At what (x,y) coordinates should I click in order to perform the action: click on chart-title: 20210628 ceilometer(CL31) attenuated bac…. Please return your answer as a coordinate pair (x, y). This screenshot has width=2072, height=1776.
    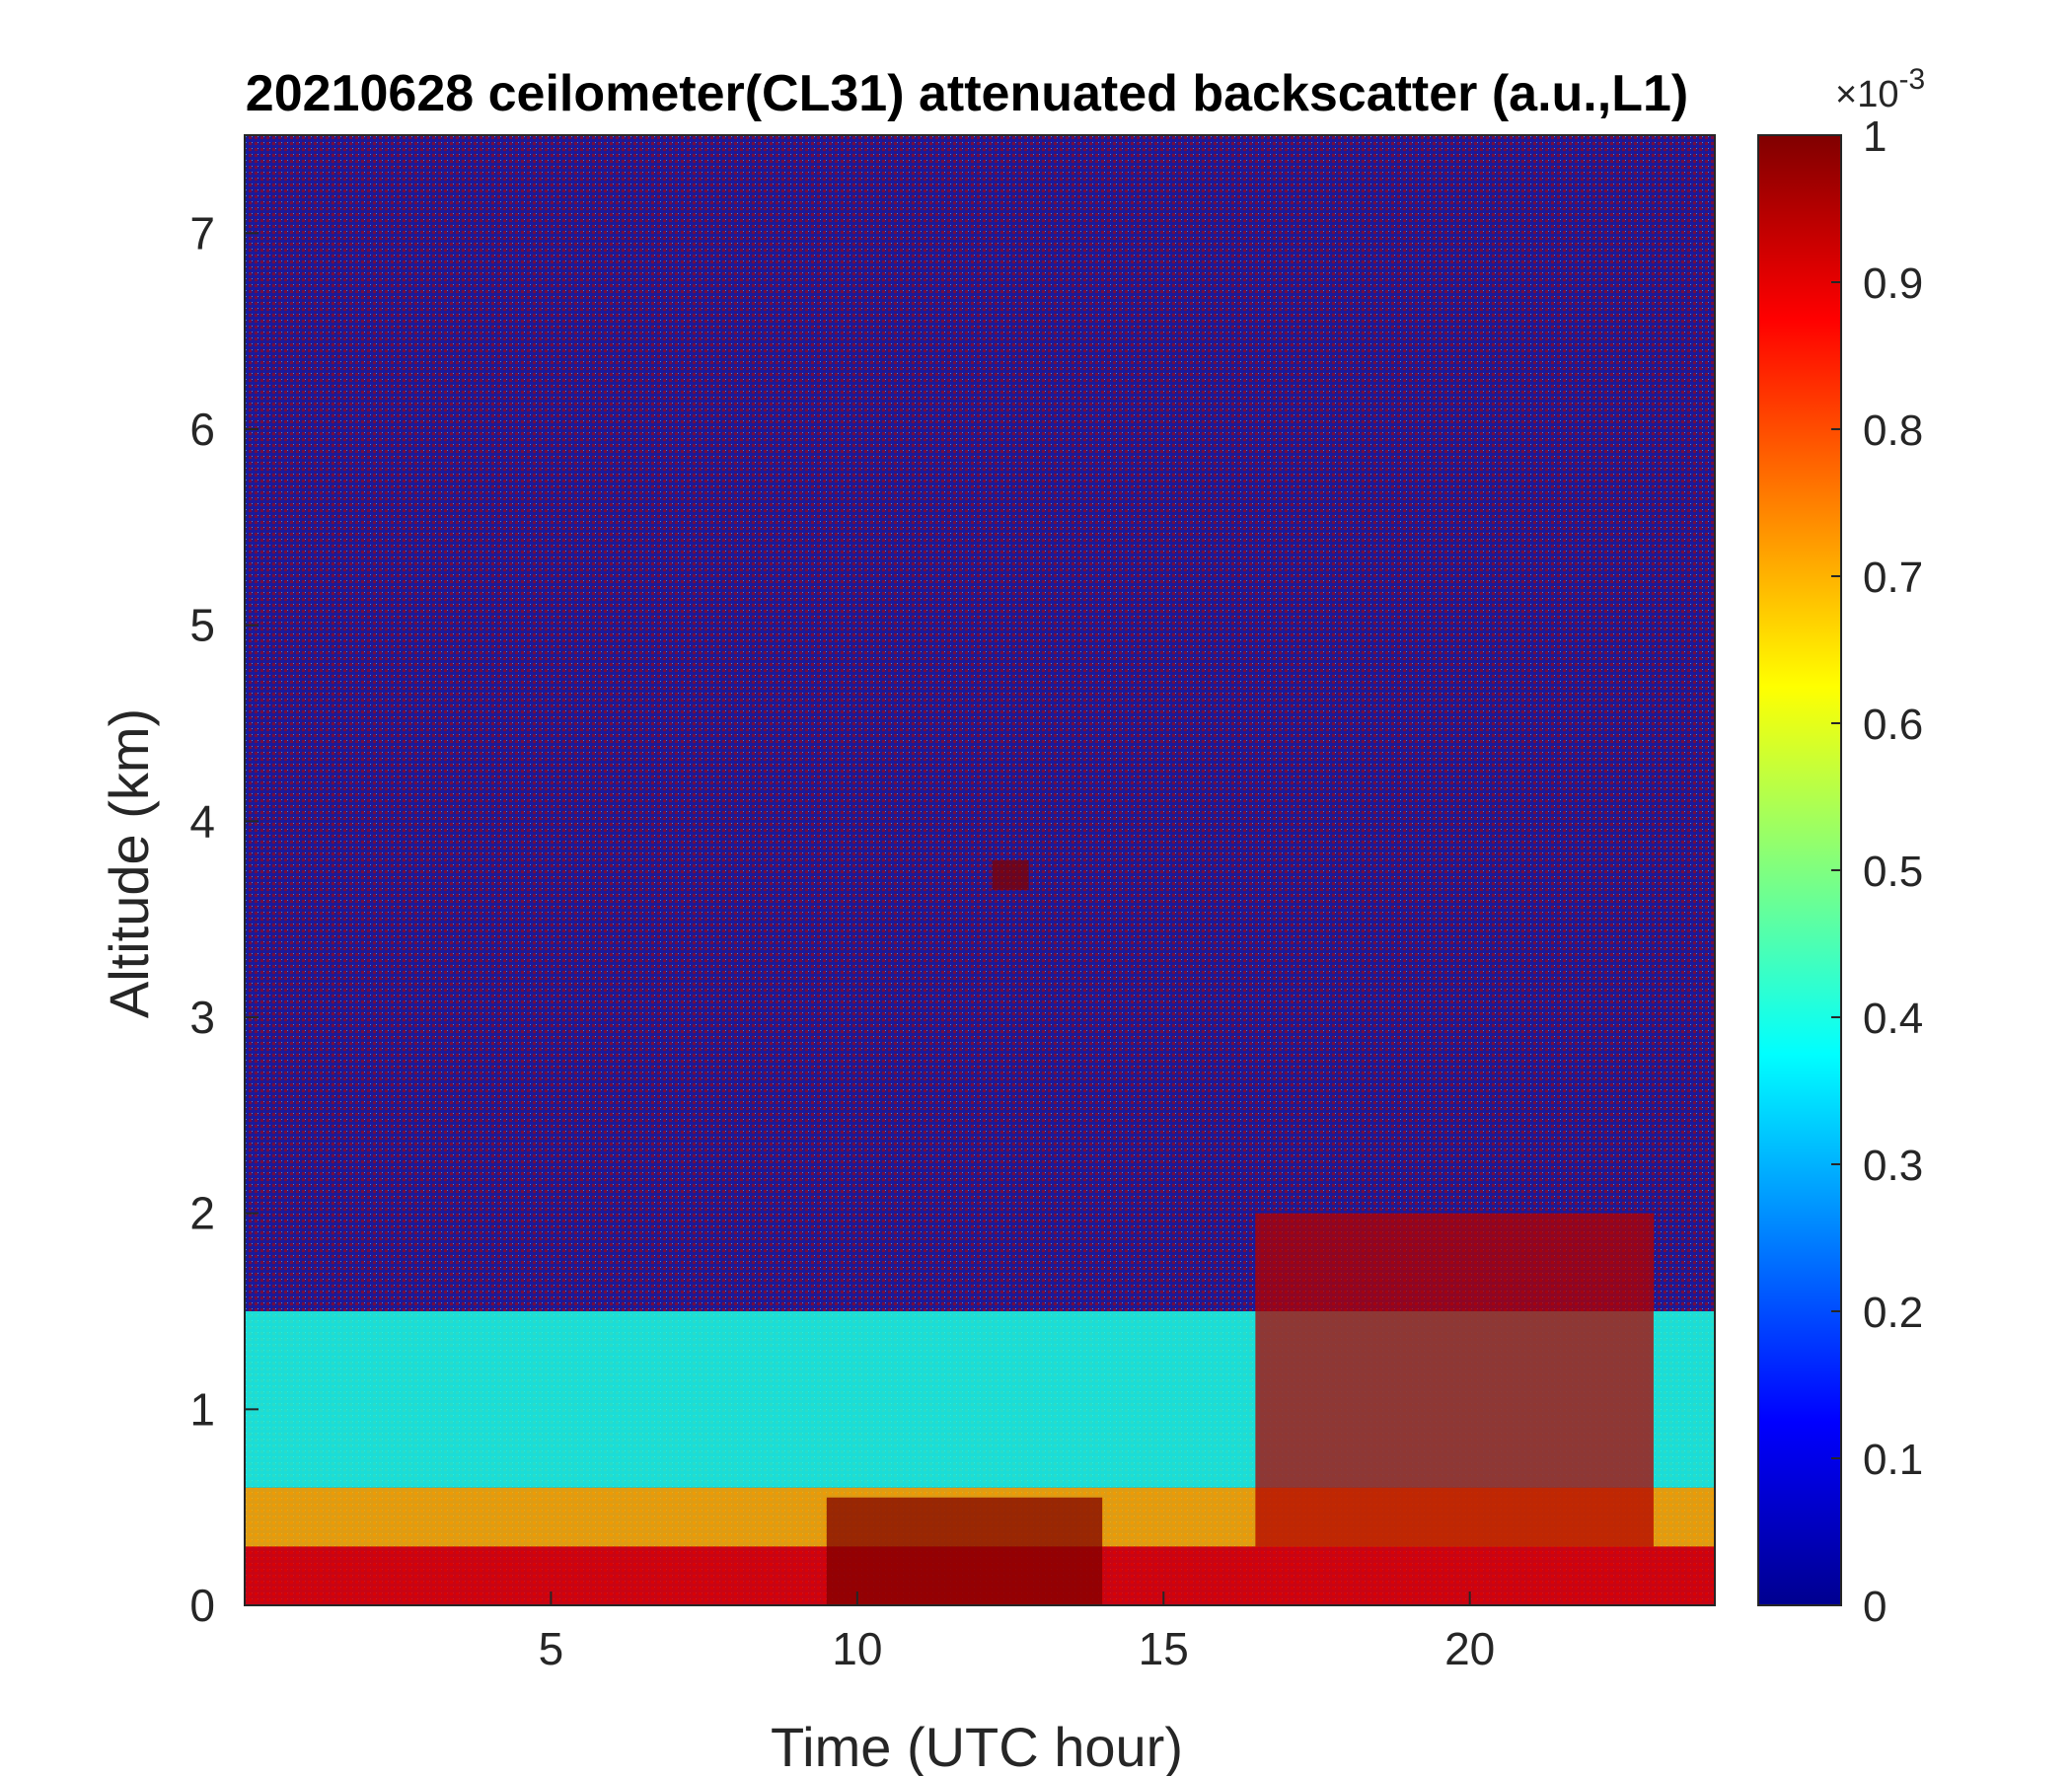
    Looking at the image, I should click on (967, 93).